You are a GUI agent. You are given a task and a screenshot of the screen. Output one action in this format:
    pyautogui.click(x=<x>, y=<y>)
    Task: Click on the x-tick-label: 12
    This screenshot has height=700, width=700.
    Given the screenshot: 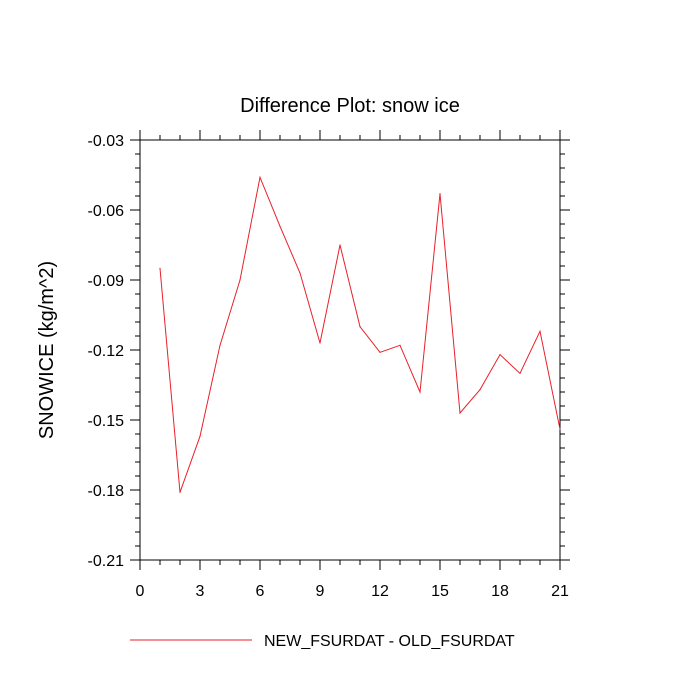 What is the action you would take?
    pyautogui.click(x=380, y=591)
    